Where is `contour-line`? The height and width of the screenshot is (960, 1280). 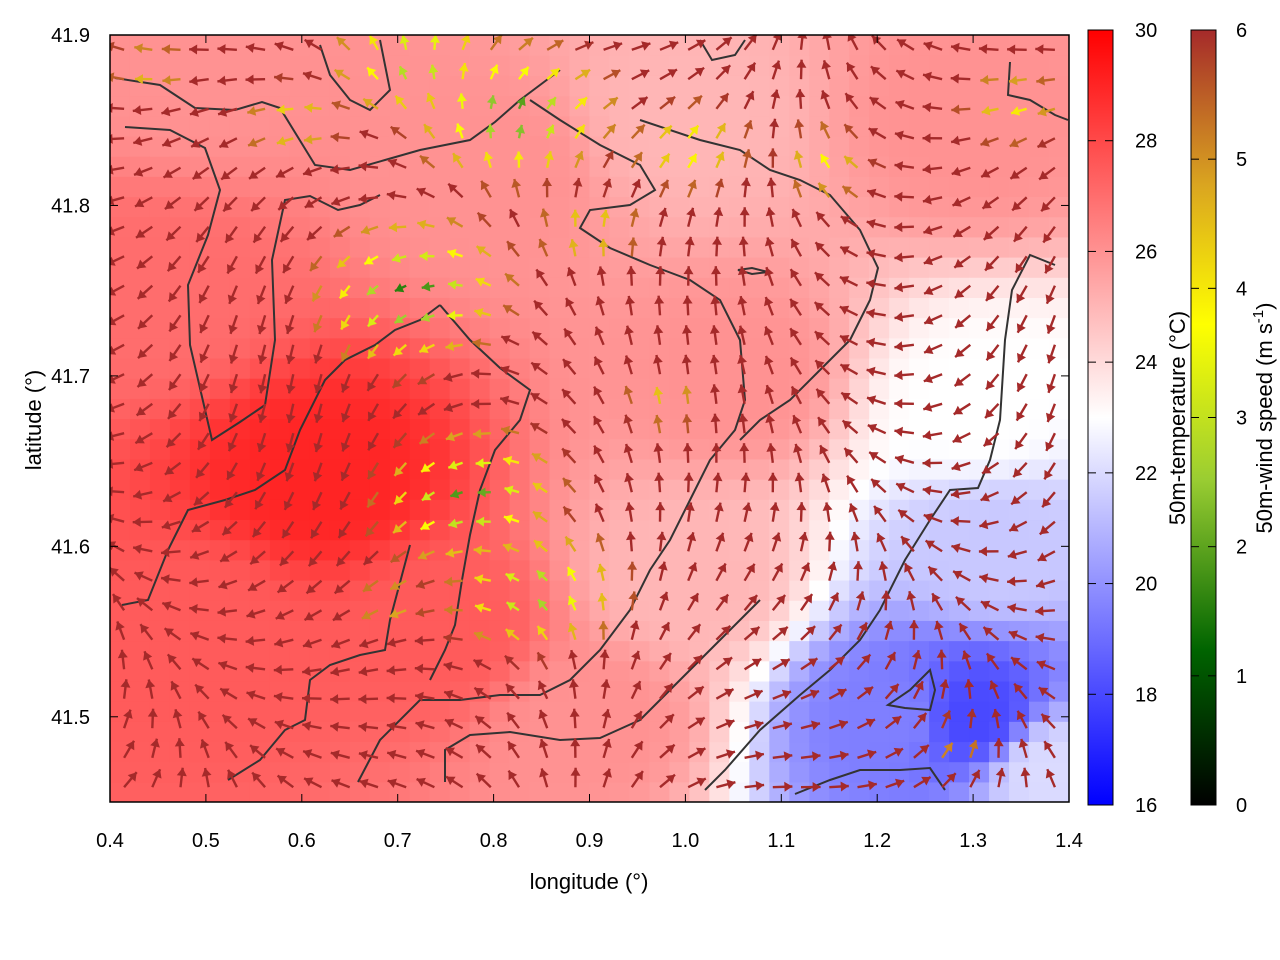 contour-line is located at coordinates (602, 690).